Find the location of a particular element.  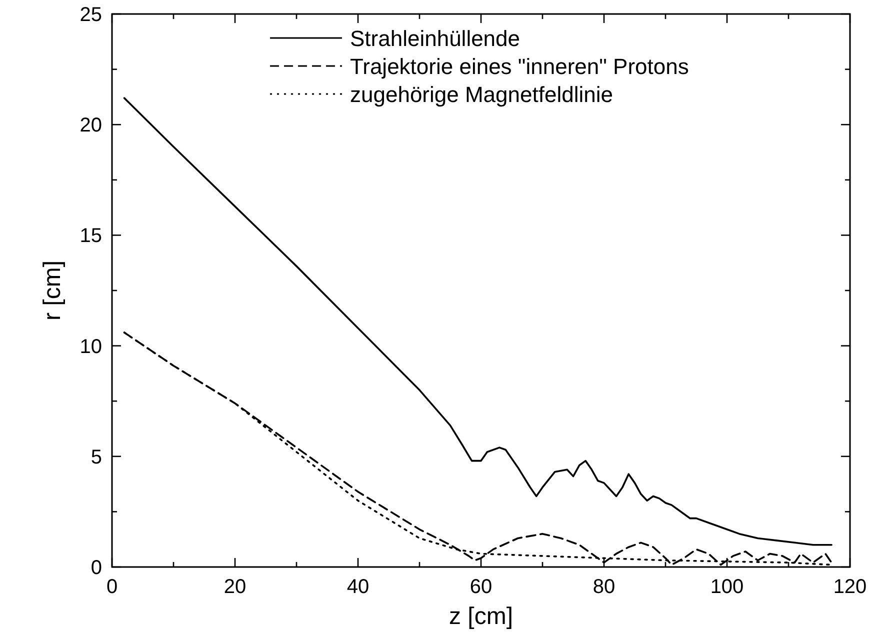

y-axis-title: r [cm] is located at coordinates (52, 290).